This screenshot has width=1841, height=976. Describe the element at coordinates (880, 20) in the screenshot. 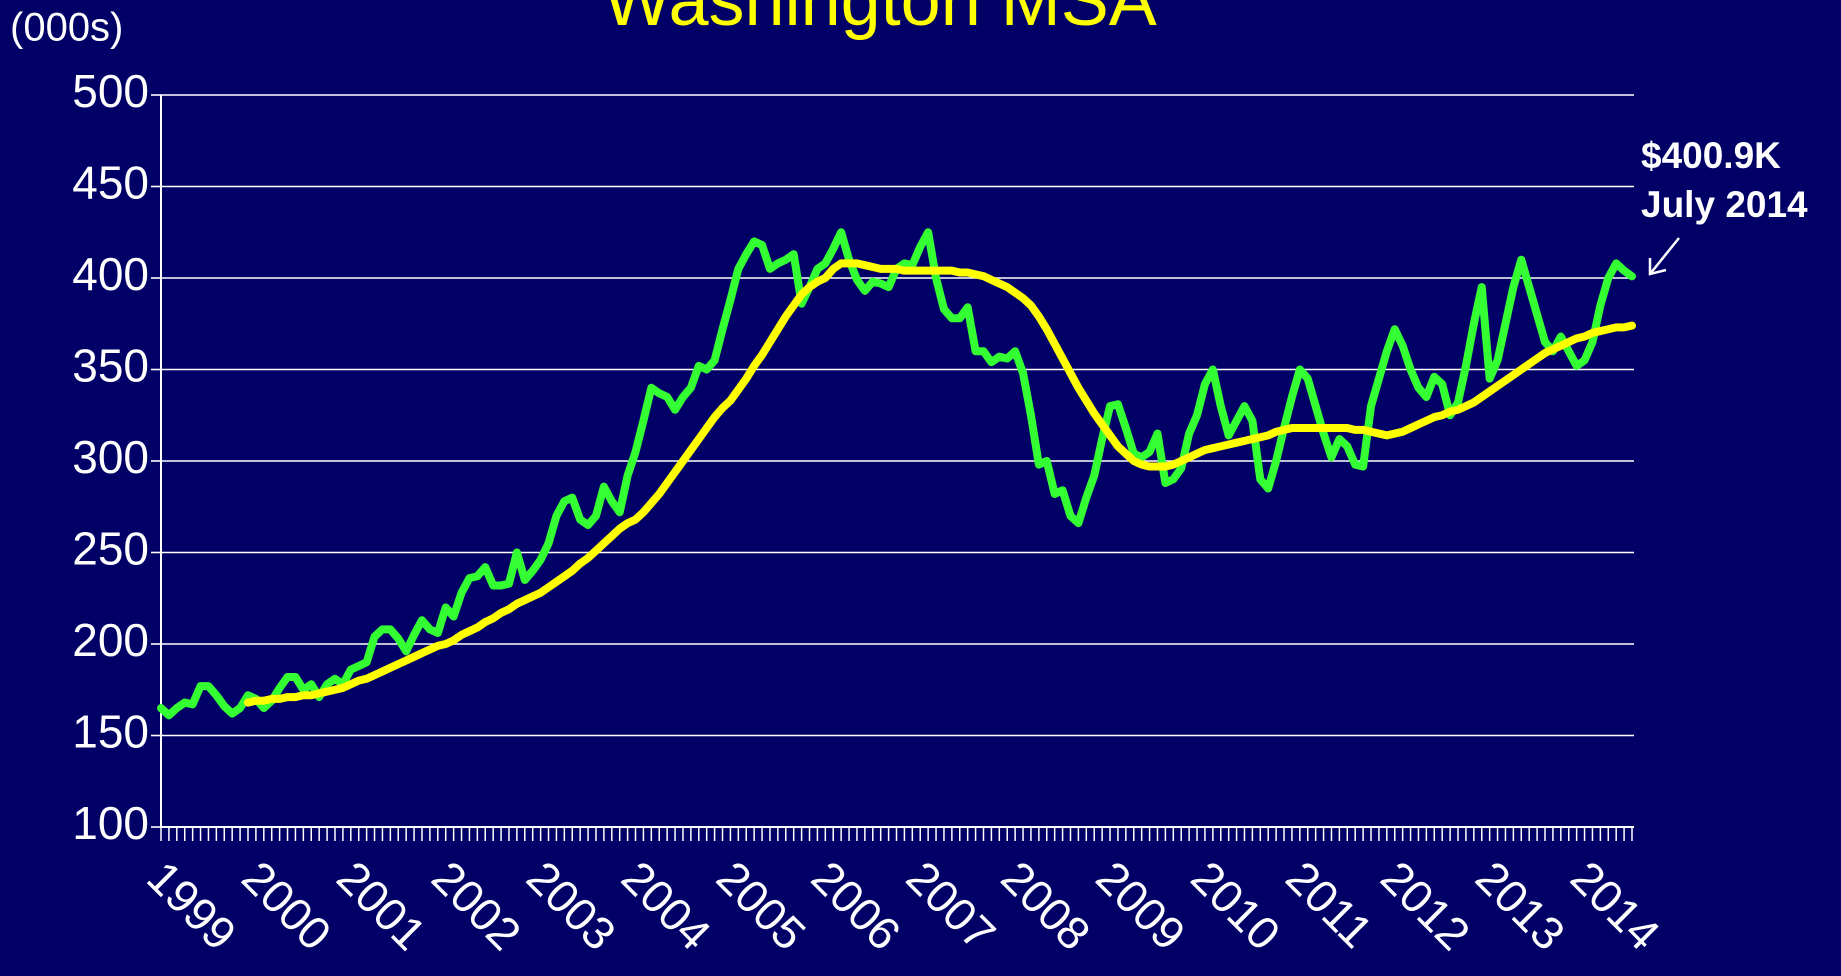

I see `chart-title: Washington MSA` at that location.